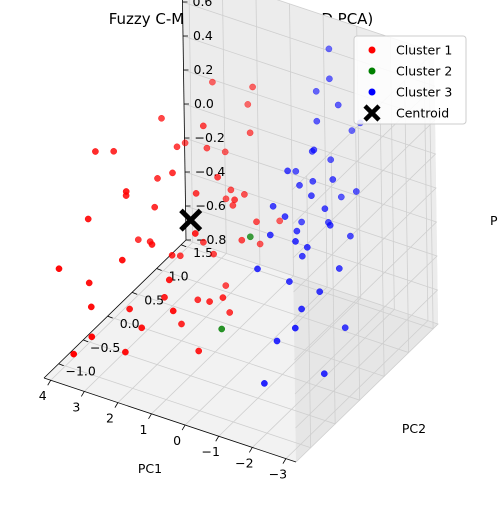  Describe the element at coordinates (115, 309) in the screenshot. I see `y-axis-line` at that location.